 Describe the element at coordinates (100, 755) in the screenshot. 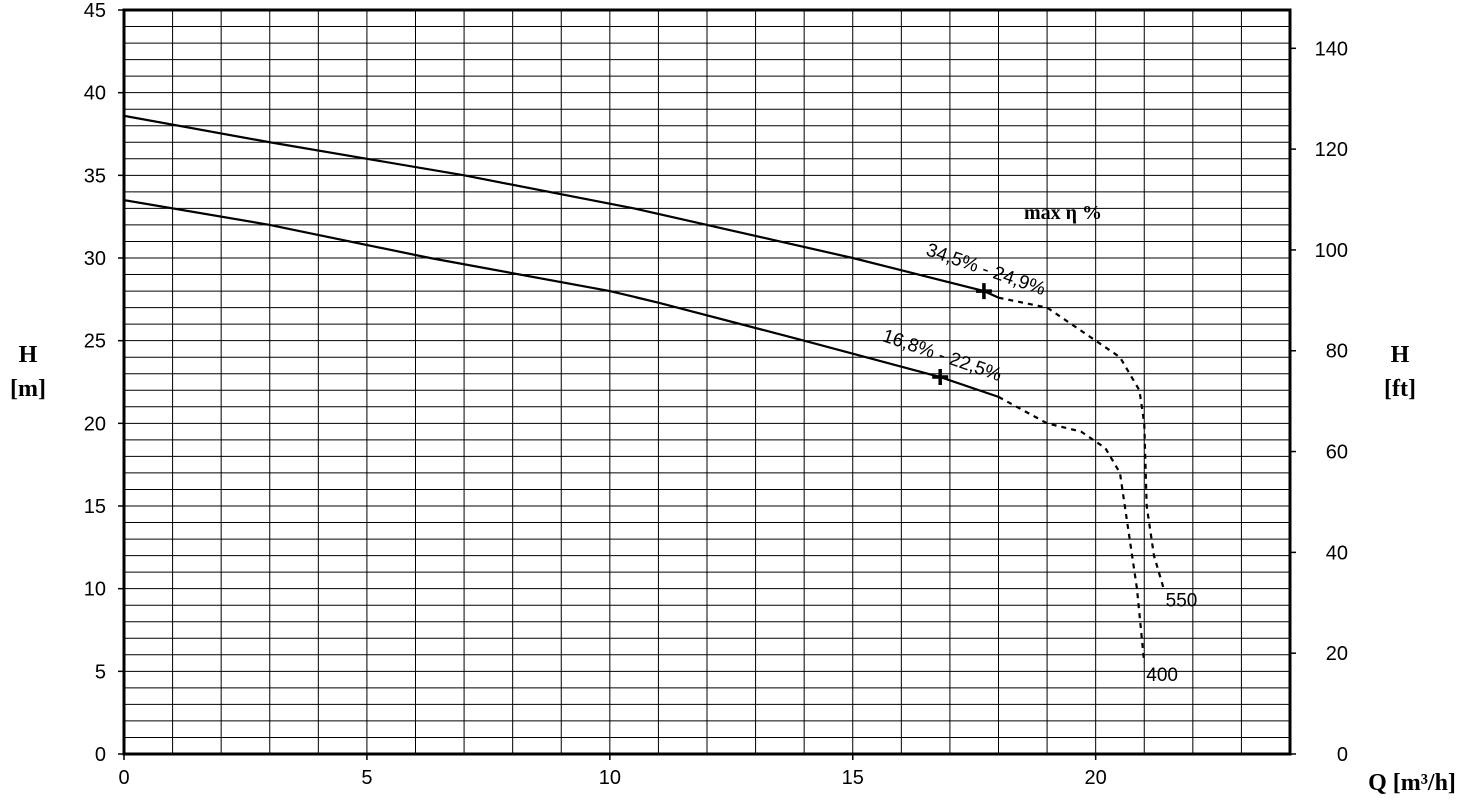

I see `y-tick-label: 0` at that location.